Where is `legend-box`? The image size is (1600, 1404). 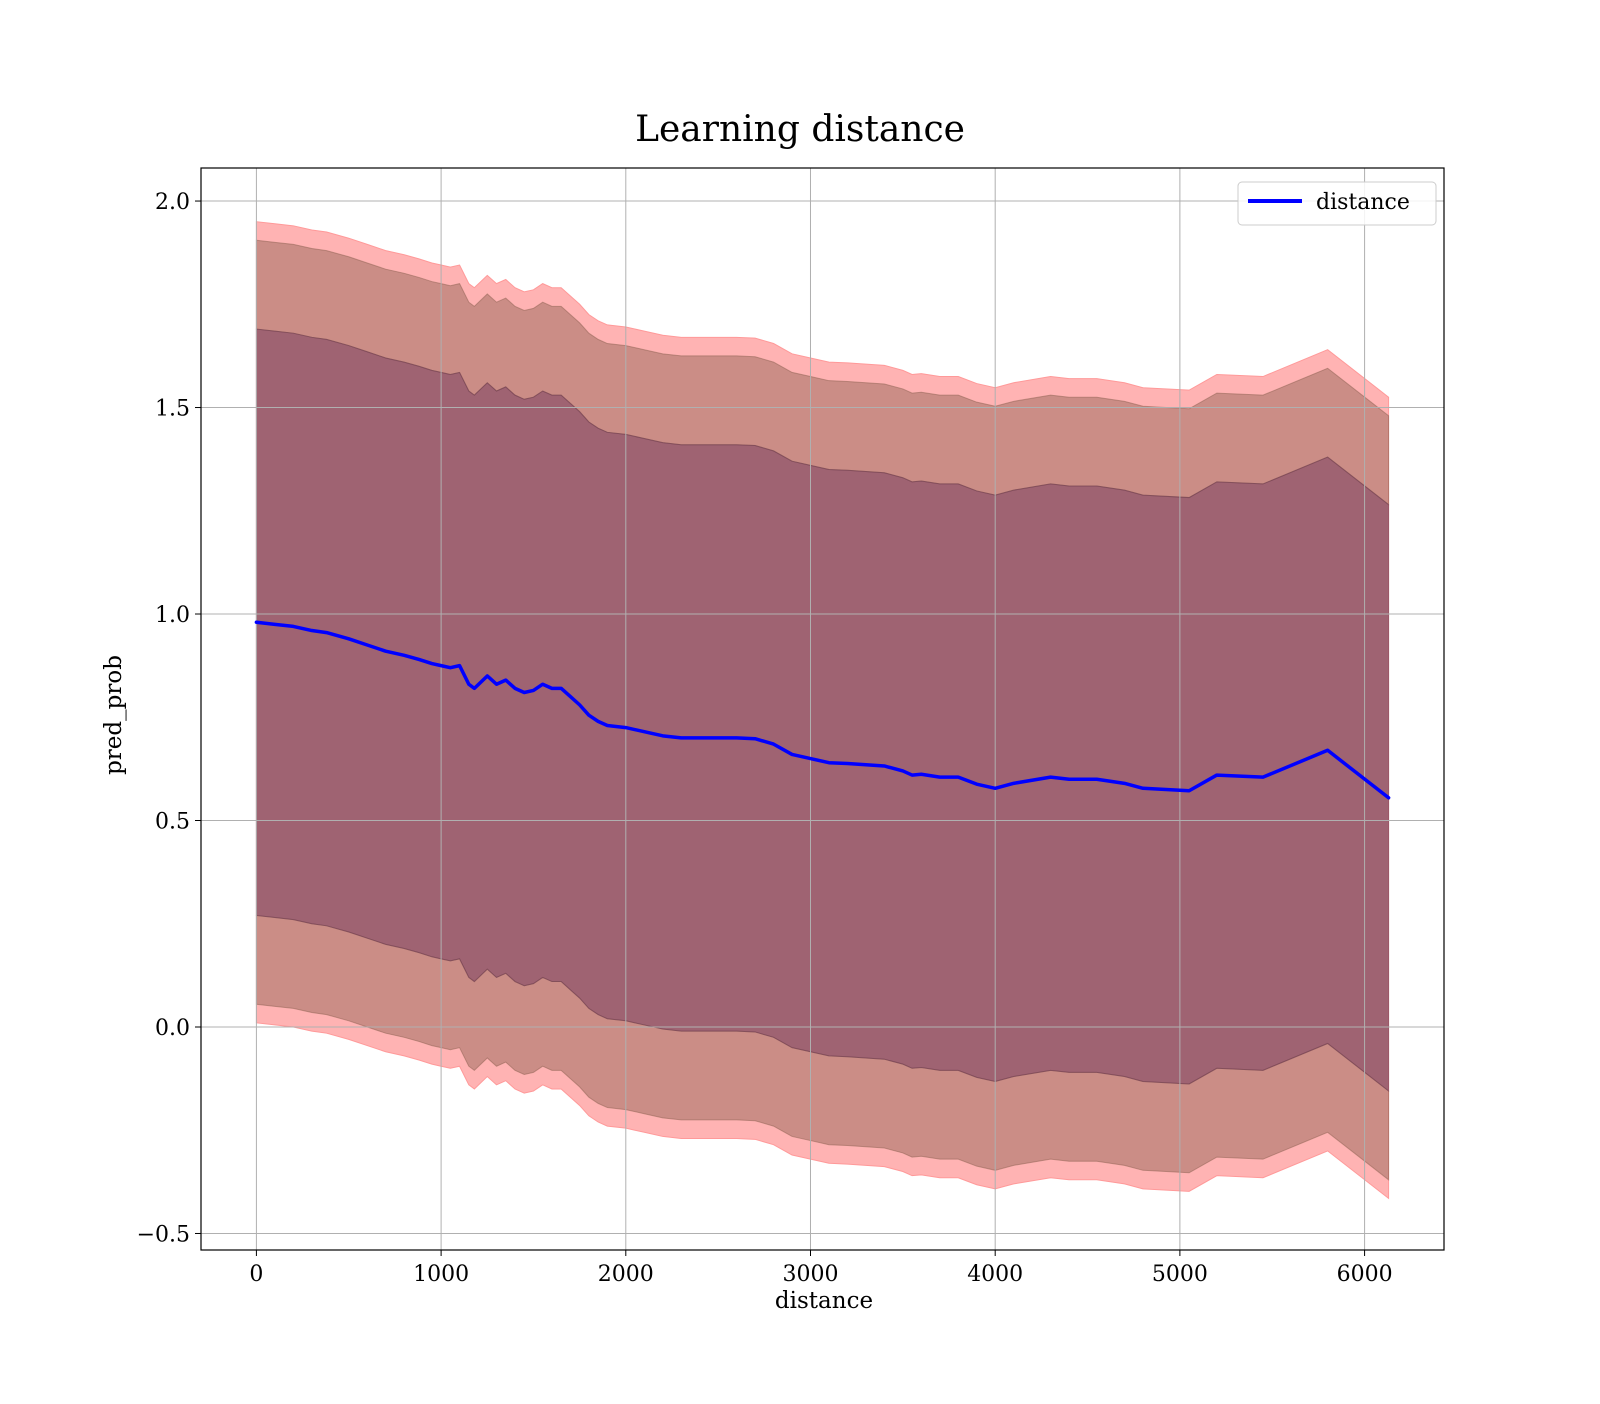
legend-box is located at coordinates (1337, 203).